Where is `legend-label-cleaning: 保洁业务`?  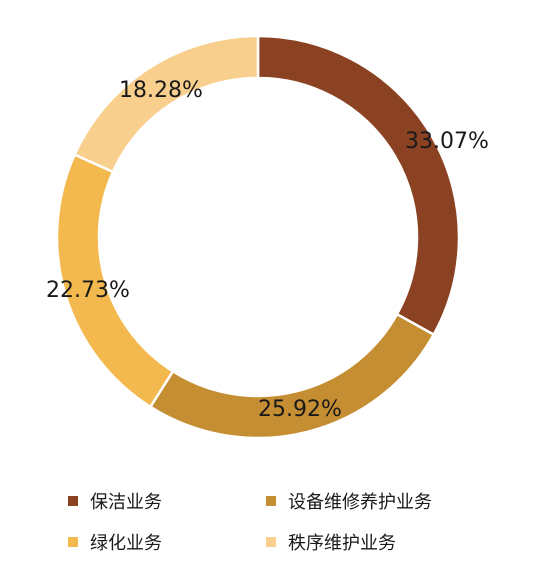 legend-label-cleaning: 保洁业务 is located at coordinates (126, 502).